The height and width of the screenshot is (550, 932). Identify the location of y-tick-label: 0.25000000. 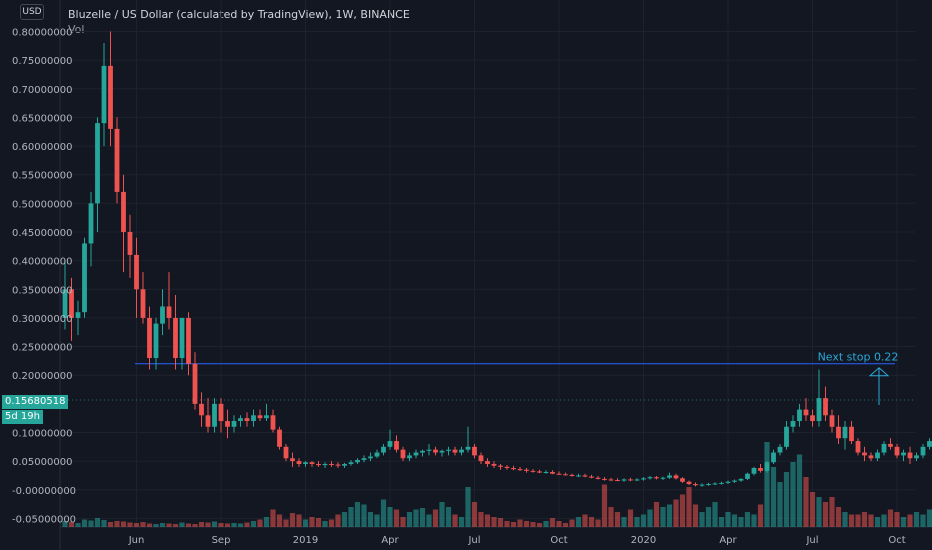
(42, 348).